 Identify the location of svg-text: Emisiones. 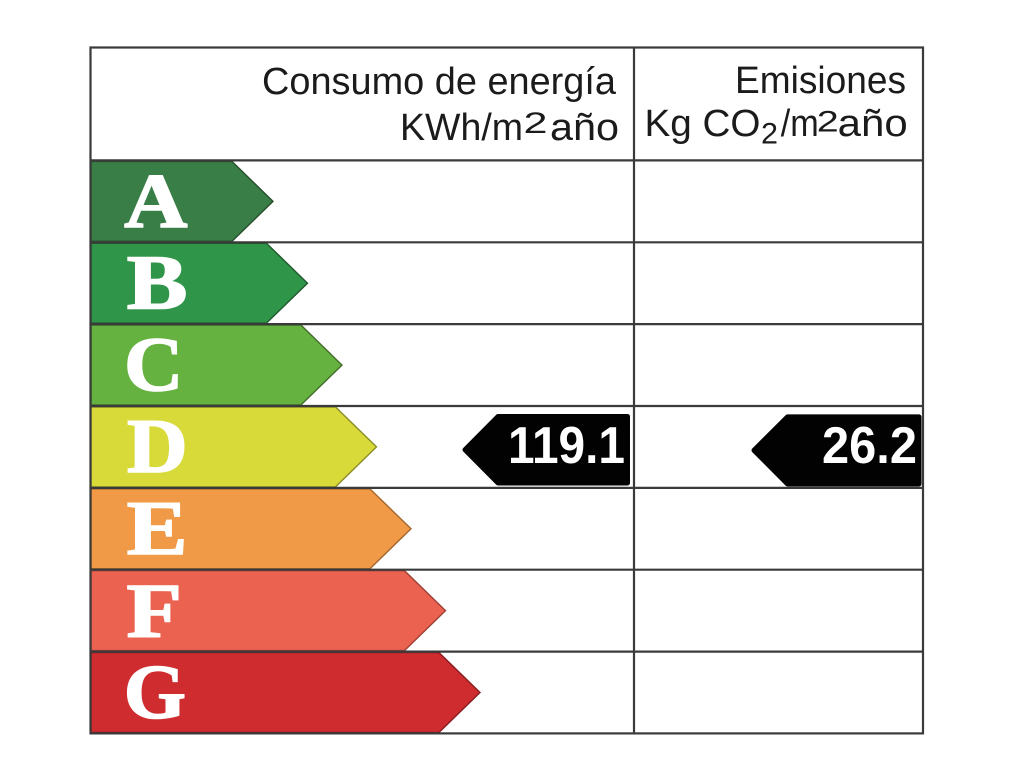
(820, 81).